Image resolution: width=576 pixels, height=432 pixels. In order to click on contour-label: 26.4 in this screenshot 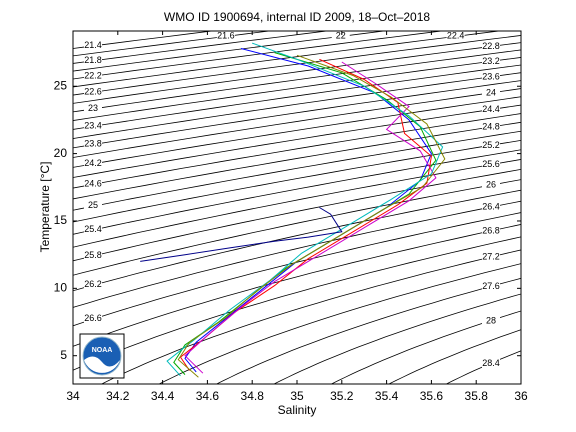, I will do `click(491, 207)`.